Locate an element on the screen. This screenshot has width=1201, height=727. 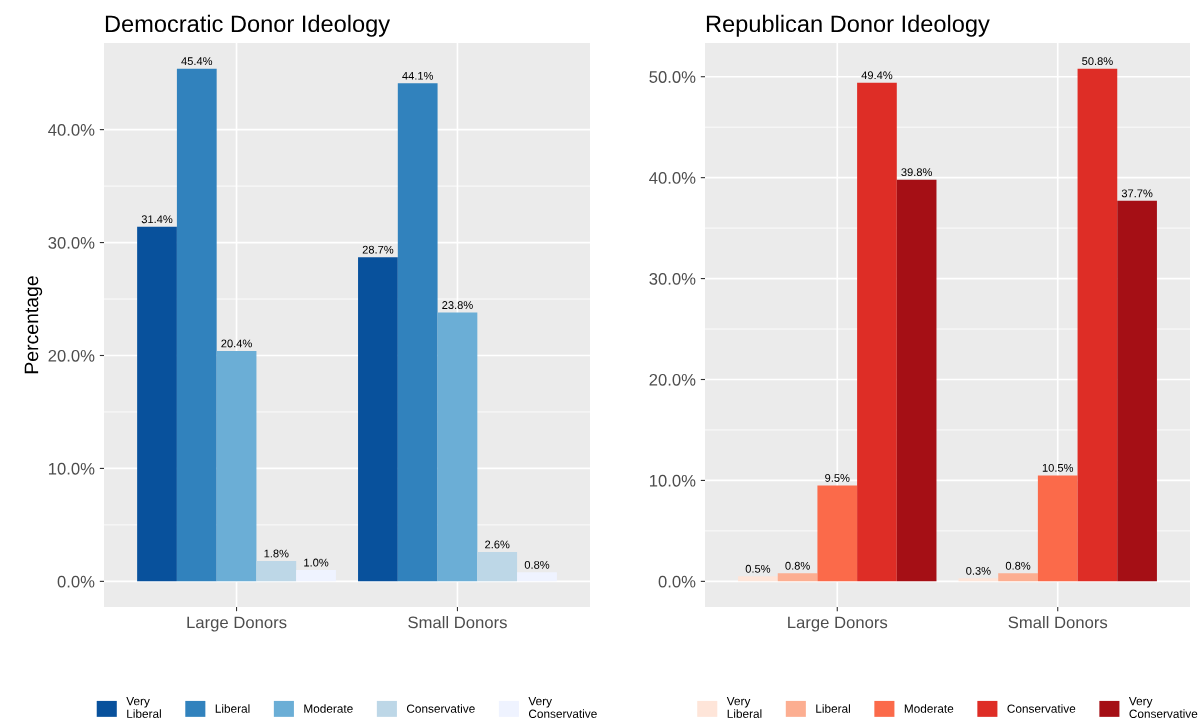
data-label: 9.5% is located at coordinates (837, 478).